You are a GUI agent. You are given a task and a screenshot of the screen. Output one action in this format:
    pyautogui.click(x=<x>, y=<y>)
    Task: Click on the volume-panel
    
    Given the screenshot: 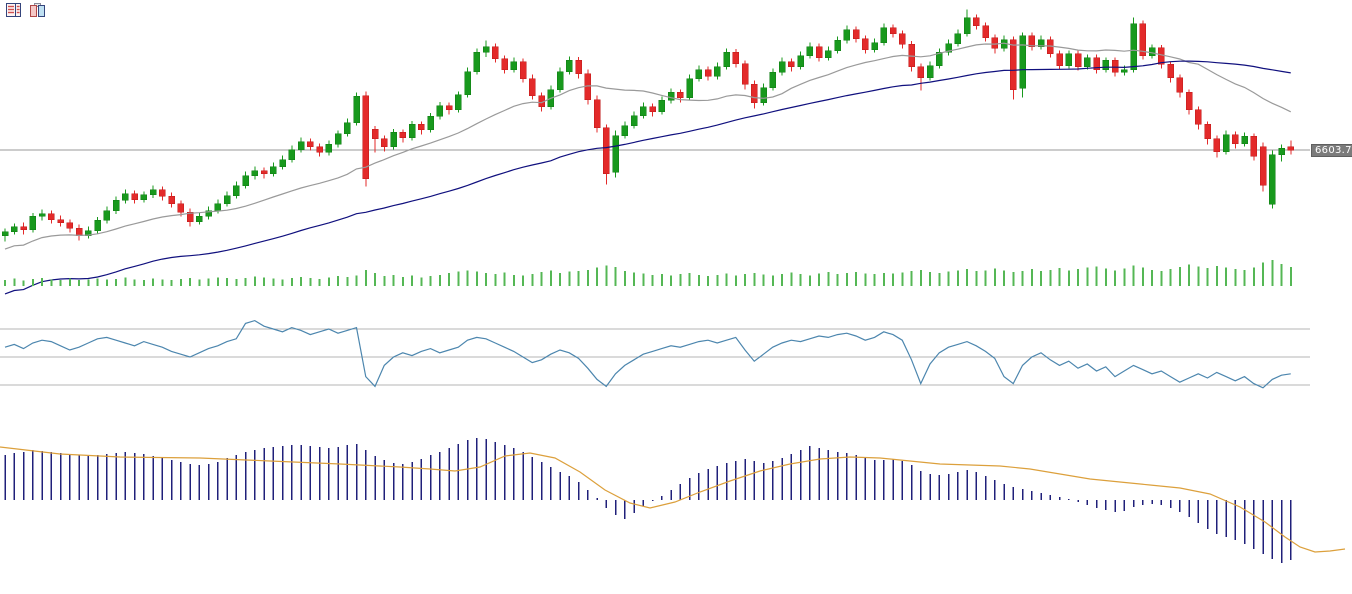 What is the action you would take?
    pyautogui.click(x=648, y=273)
    